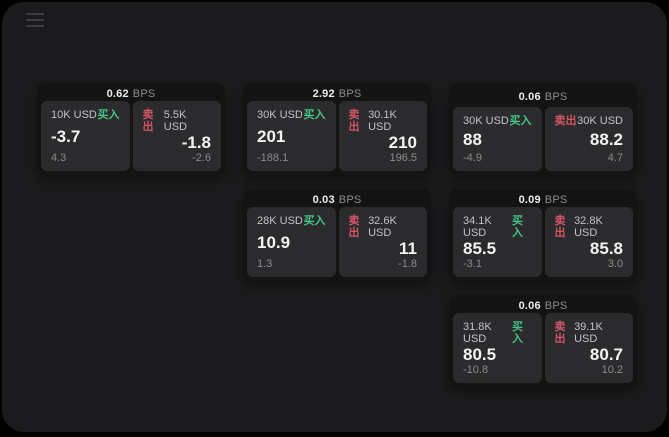 Image resolution: width=669 pixels, height=437 pixels. Describe the element at coordinates (59, 158) in the screenshot. I see `buy-change: 4.3` at that location.